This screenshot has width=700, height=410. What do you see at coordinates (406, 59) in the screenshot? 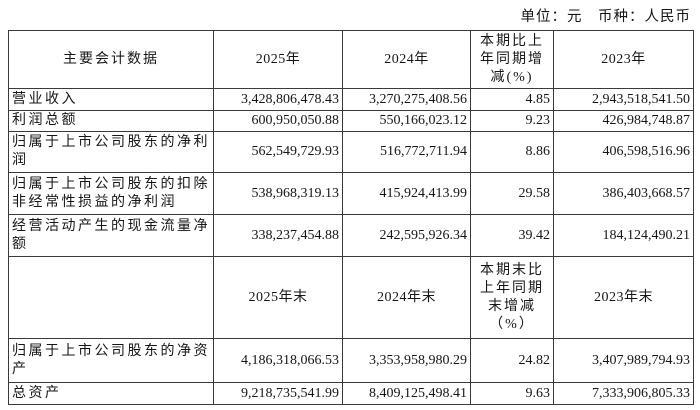
I see `header-2024: 2024年` at bounding box center [406, 59].